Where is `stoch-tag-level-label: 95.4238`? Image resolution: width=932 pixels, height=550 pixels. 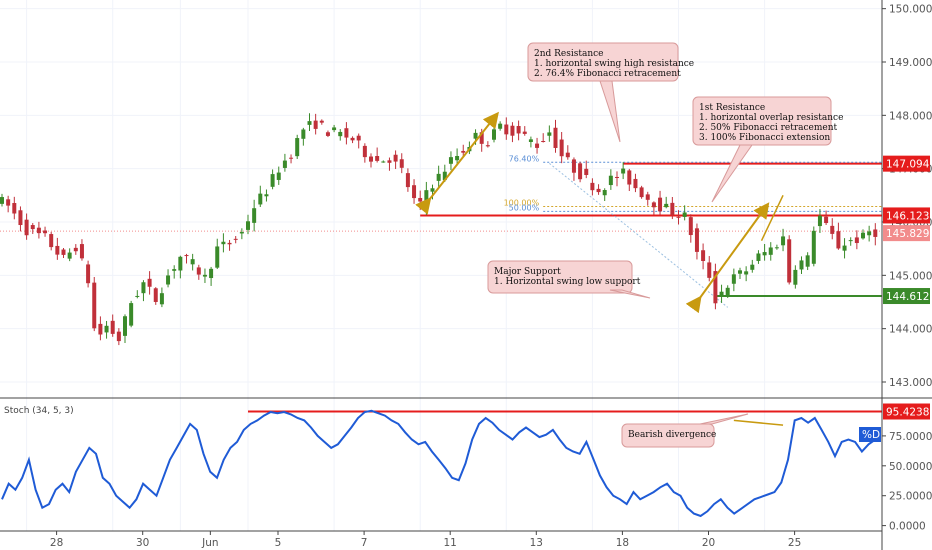 stoch-tag-level-label: 95.4238 is located at coordinates (907, 413).